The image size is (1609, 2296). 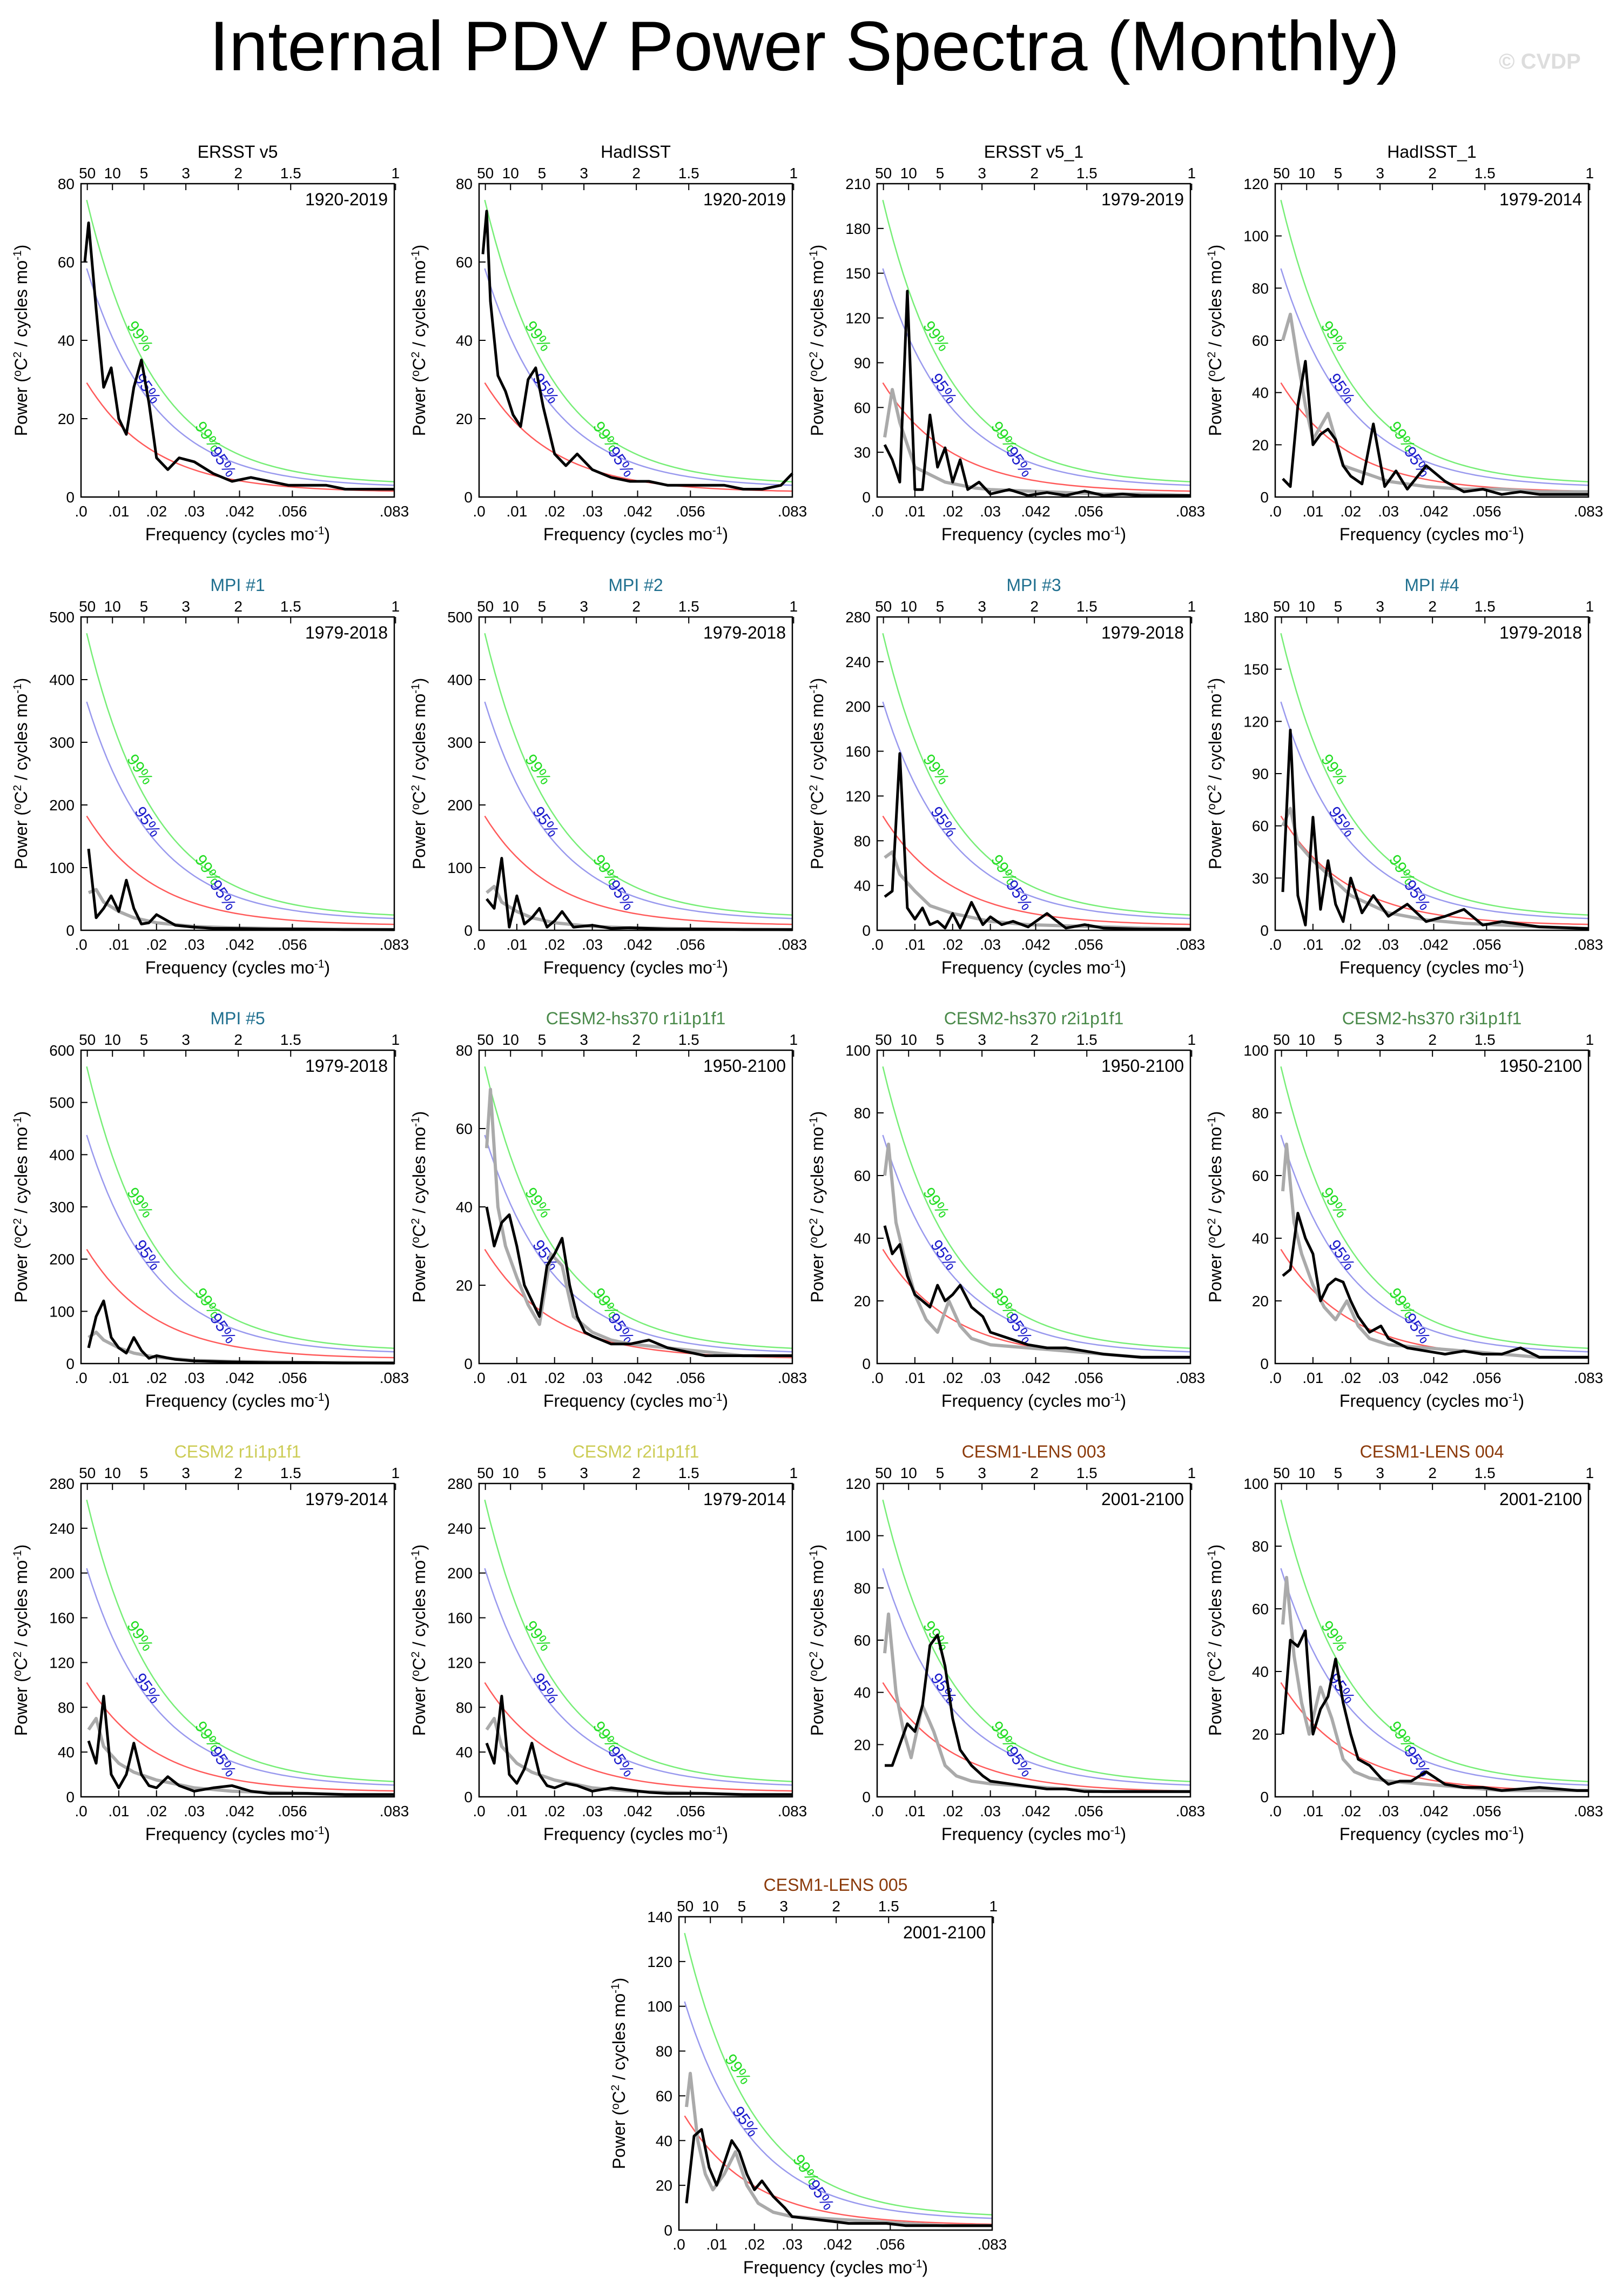 I want to click on panel-title: CESM2-hs370 r2i1p1f1, so click(x=1034, y=1018).